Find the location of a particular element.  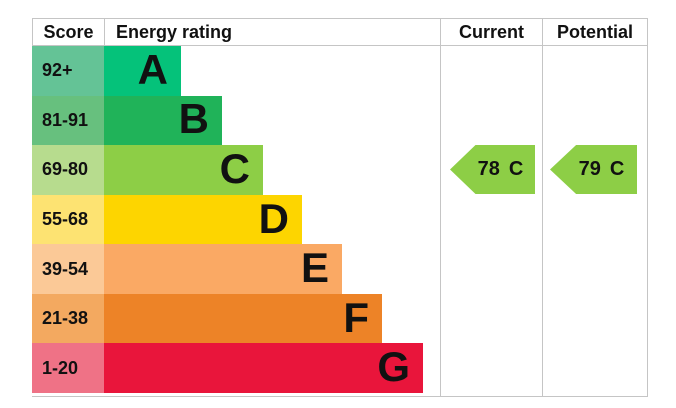

potential-band-letter: C is located at coordinates (617, 169).